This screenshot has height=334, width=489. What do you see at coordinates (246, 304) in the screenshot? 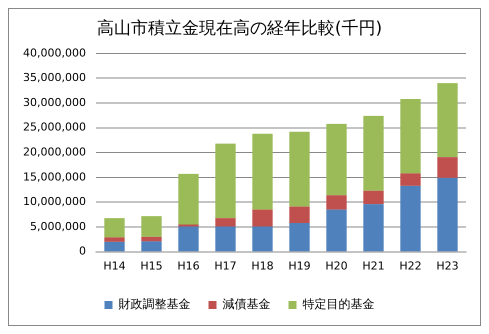
I see `legend-label: 減債基金` at bounding box center [246, 304].